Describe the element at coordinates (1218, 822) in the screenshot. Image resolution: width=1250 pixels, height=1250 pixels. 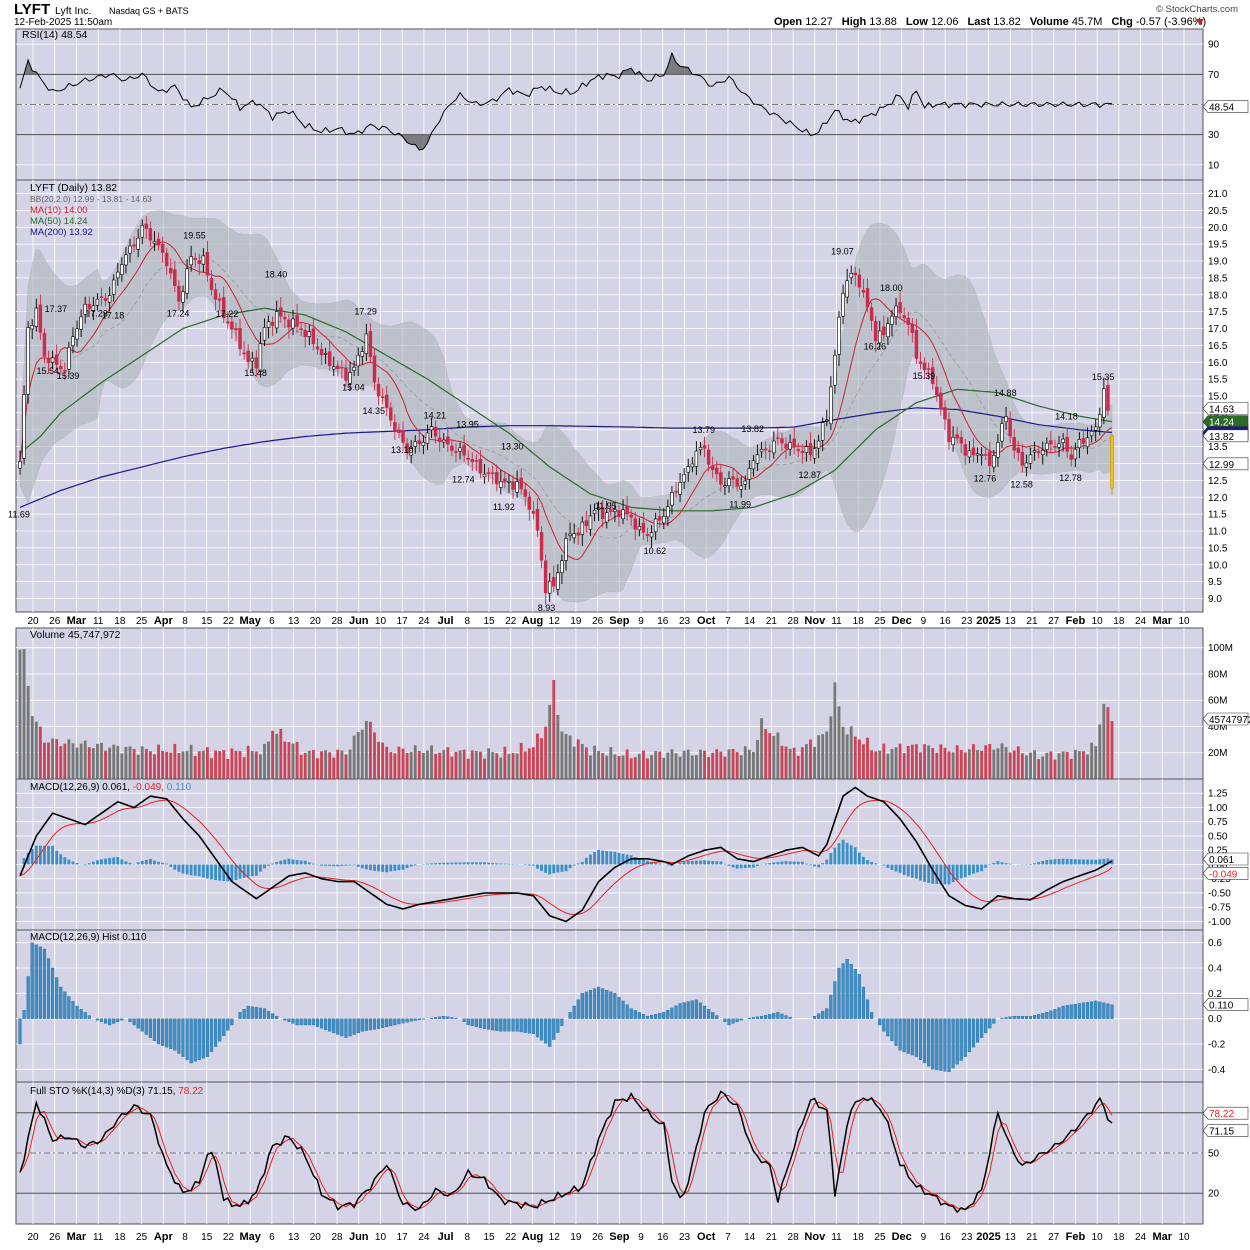
I see `macd-tick-label: 0.75` at that location.